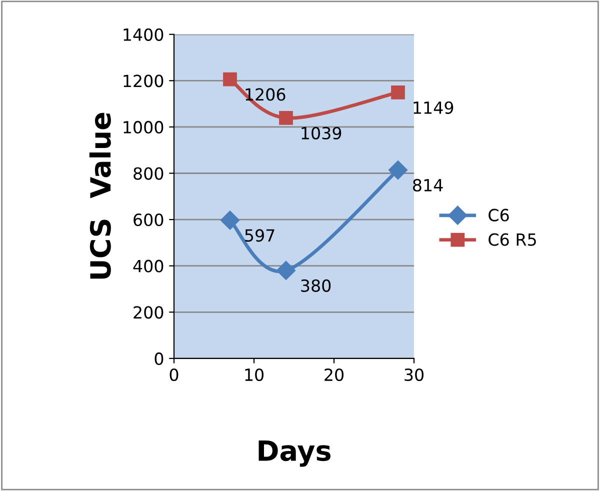  Describe the element at coordinates (498, 215) in the screenshot. I see `legend-label: C6` at that location.